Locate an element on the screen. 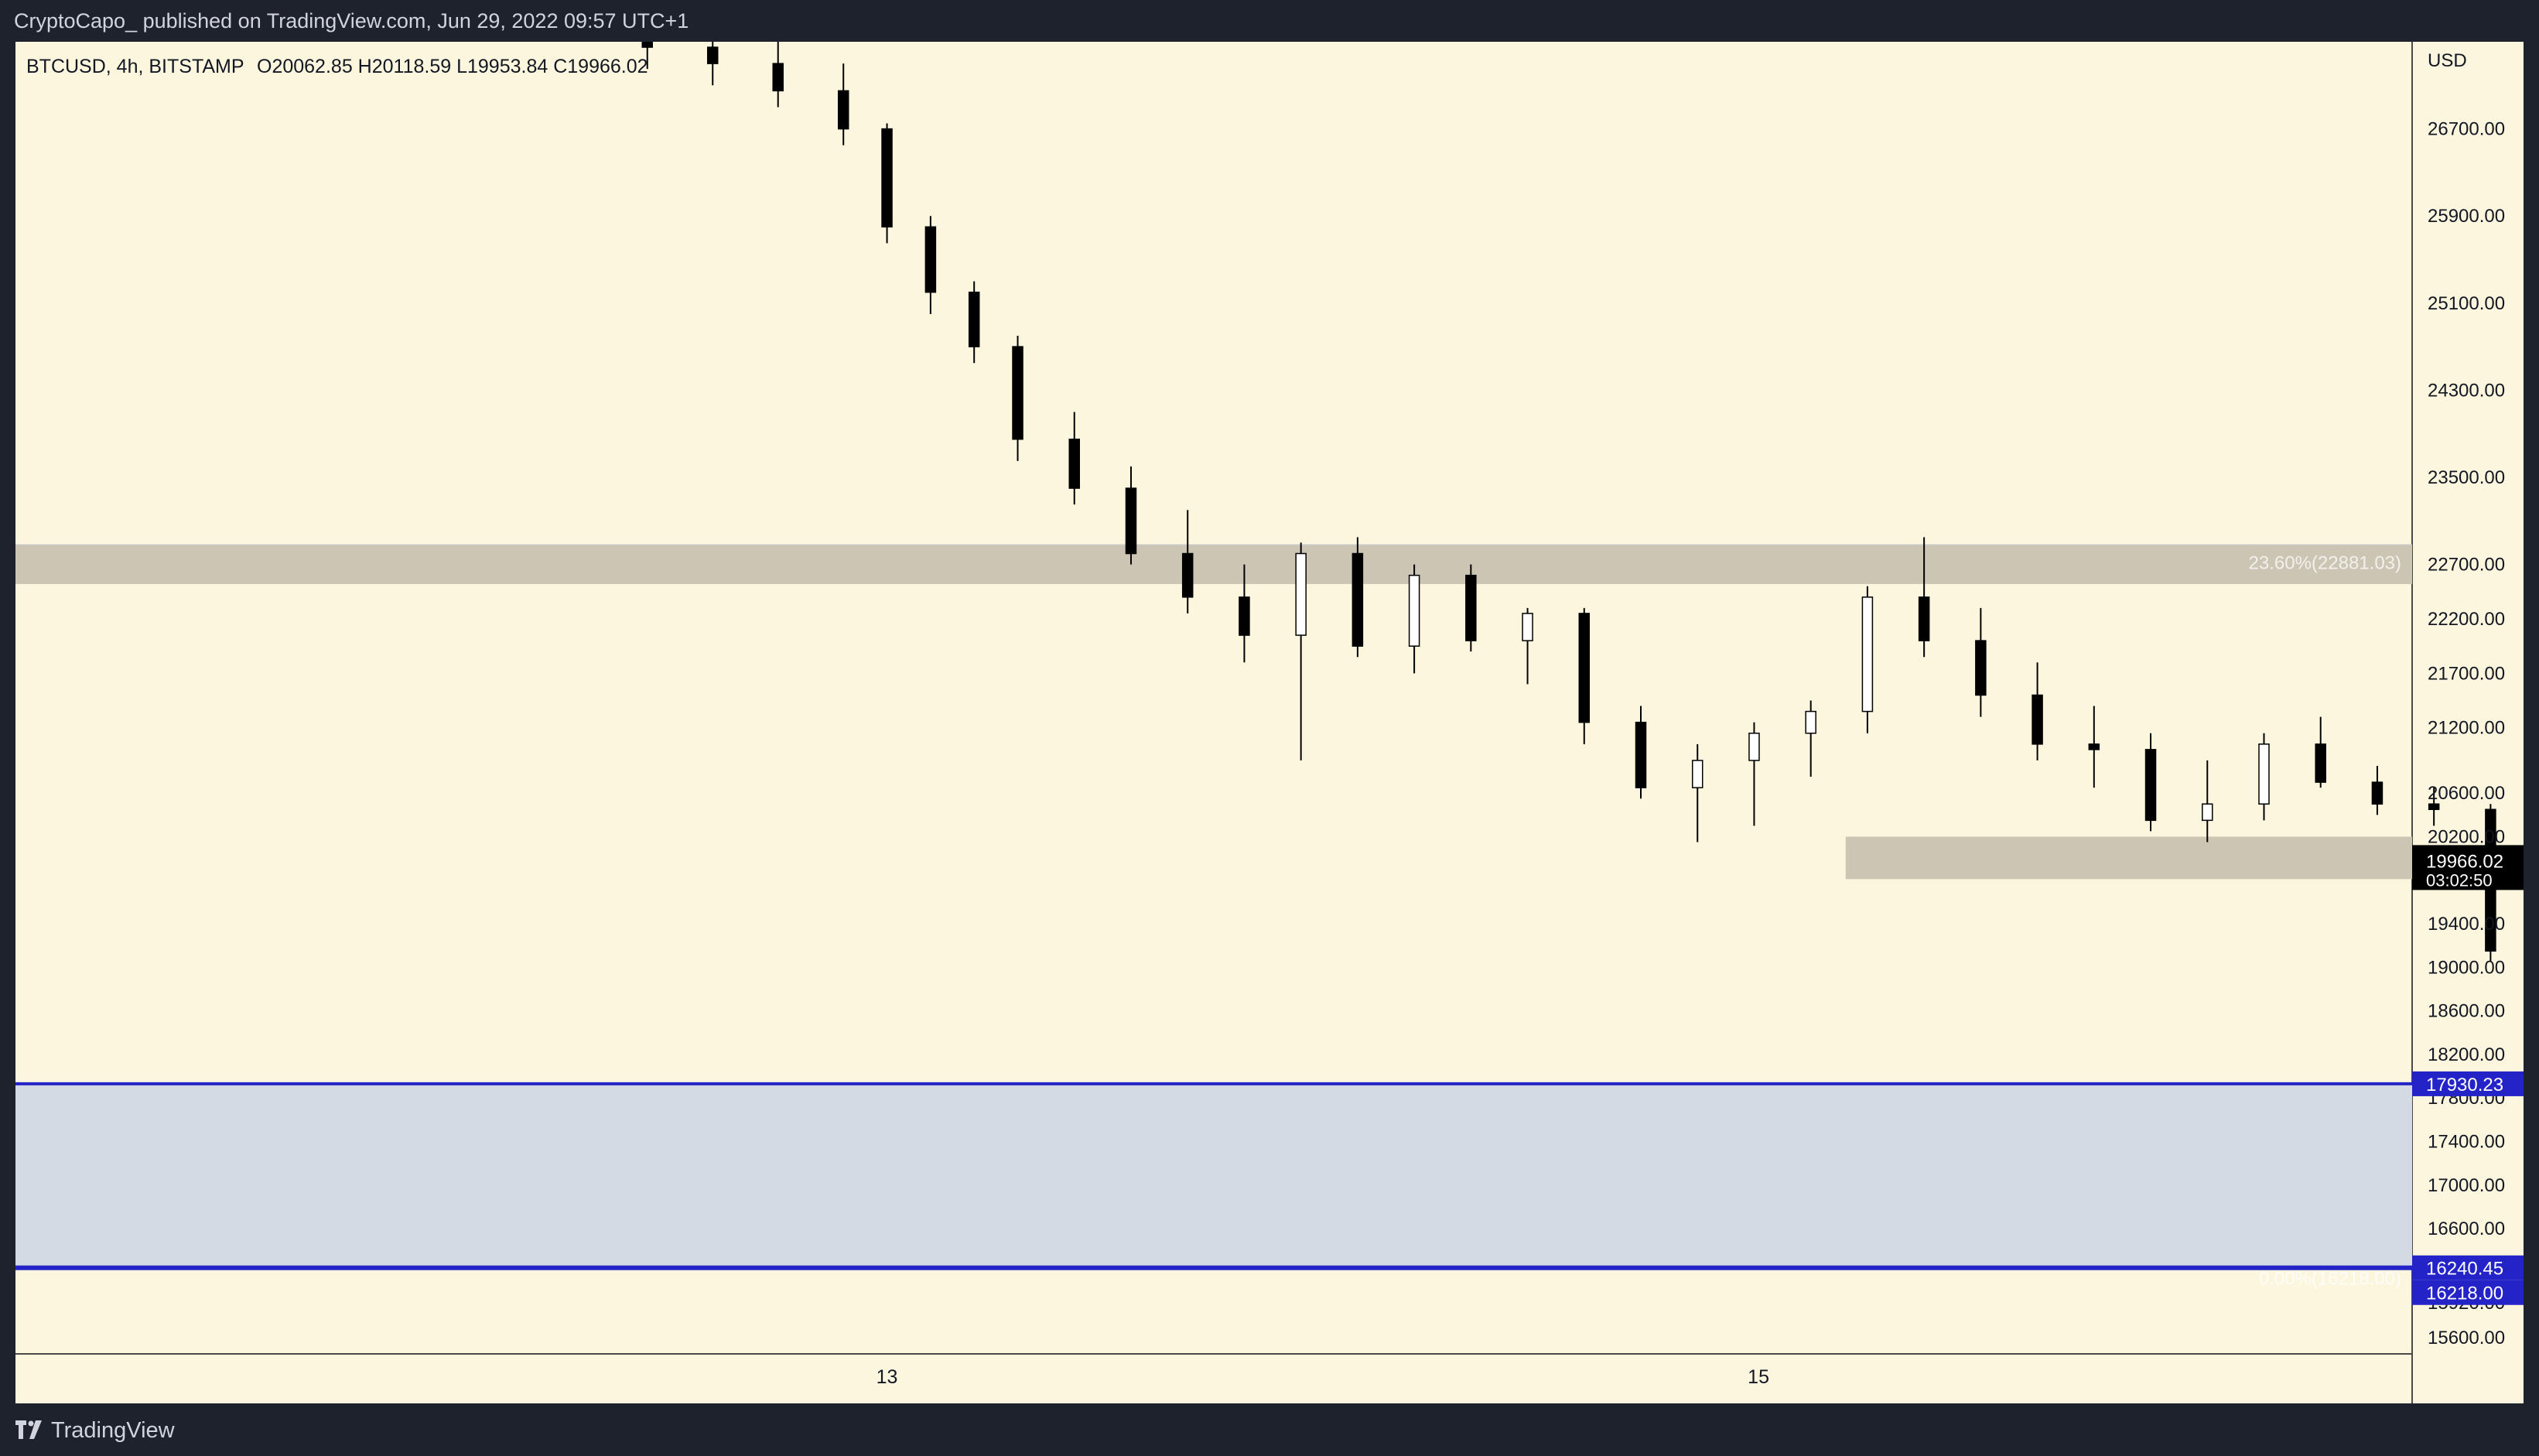  countdown-label: 03:02:50 is located at coordinates (2459, 880).